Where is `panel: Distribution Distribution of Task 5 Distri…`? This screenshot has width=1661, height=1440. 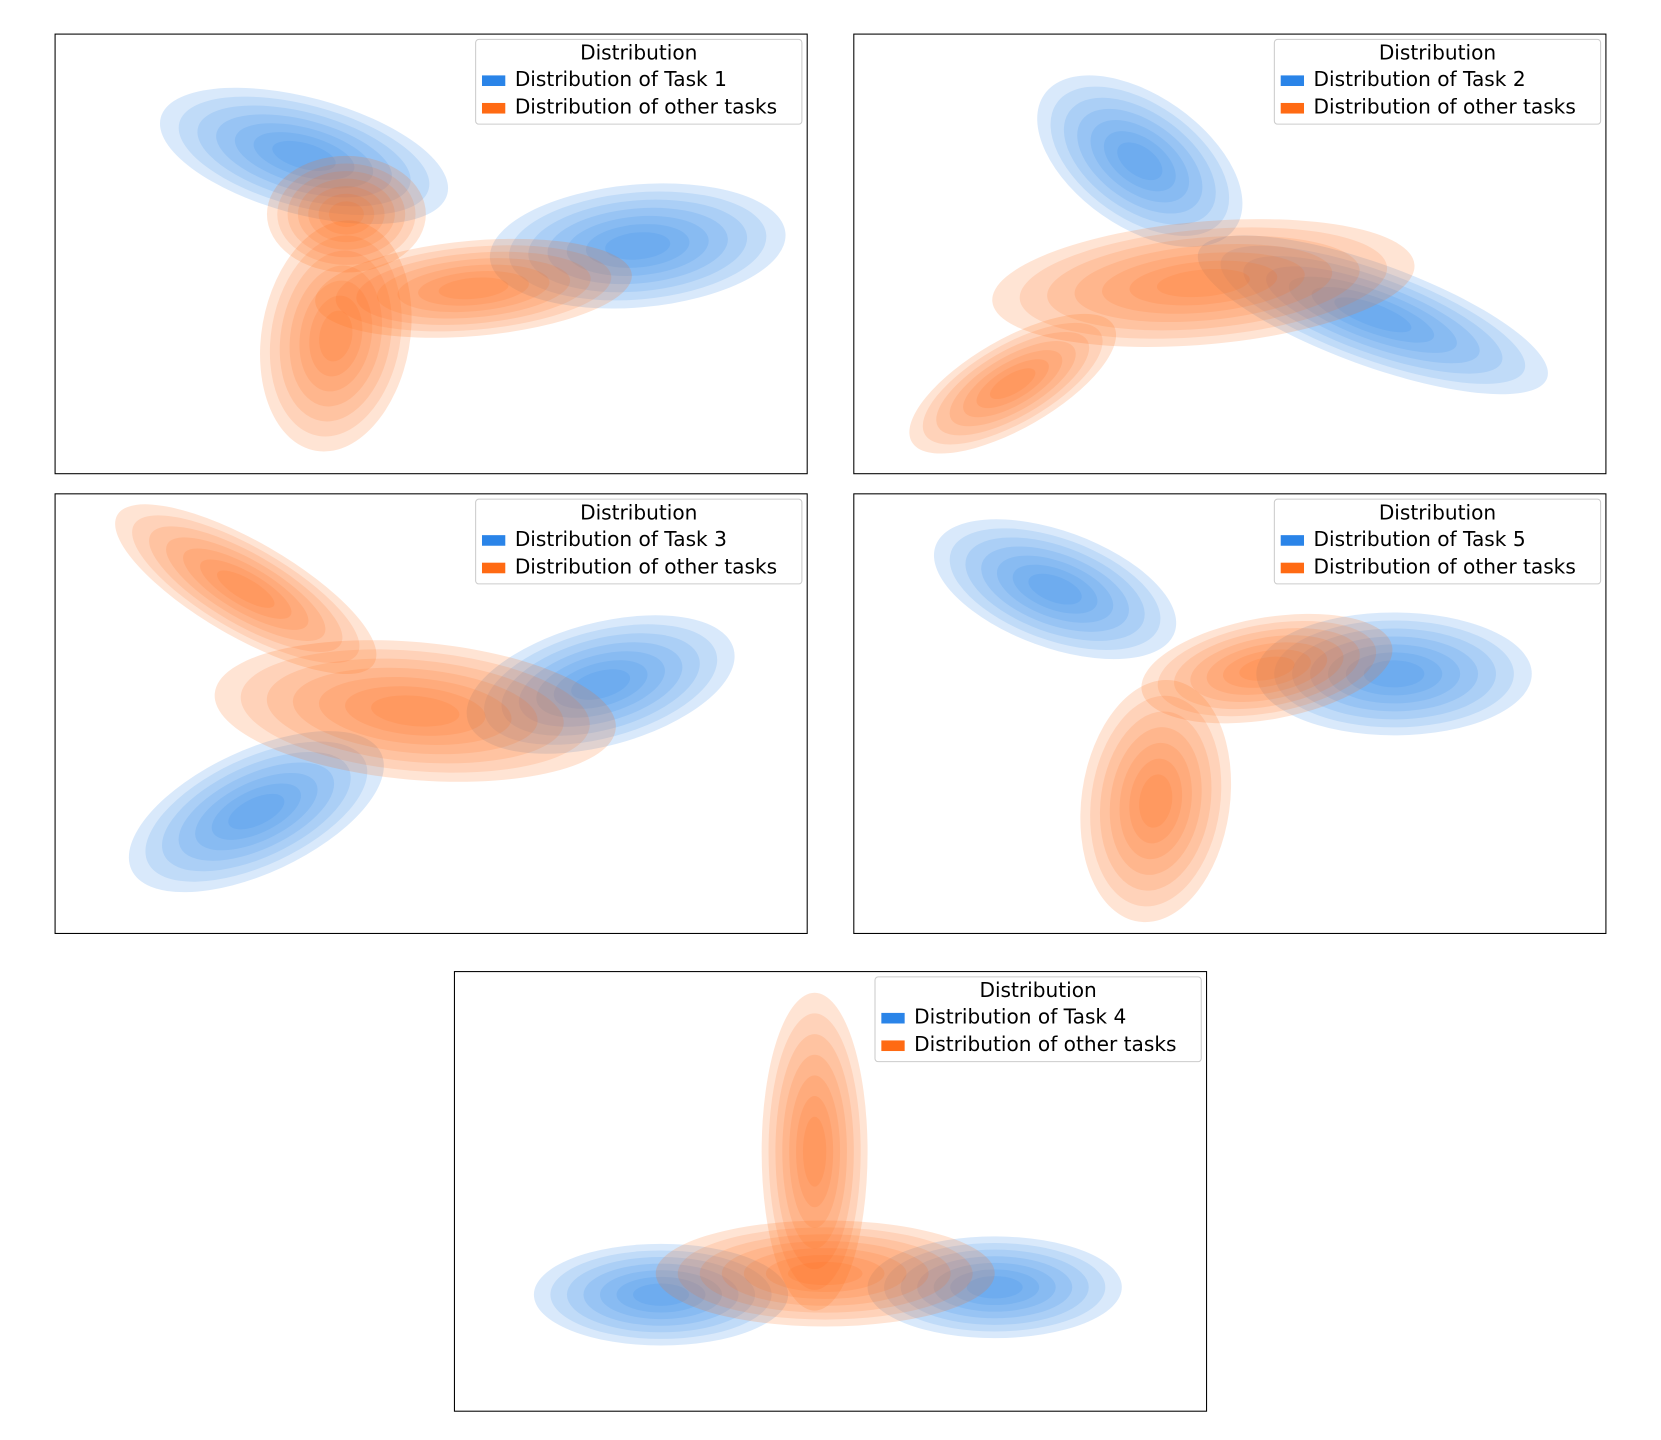 panel: Distribution Distribution of Task 5 Distri… is located at coordinates (1230, 713).